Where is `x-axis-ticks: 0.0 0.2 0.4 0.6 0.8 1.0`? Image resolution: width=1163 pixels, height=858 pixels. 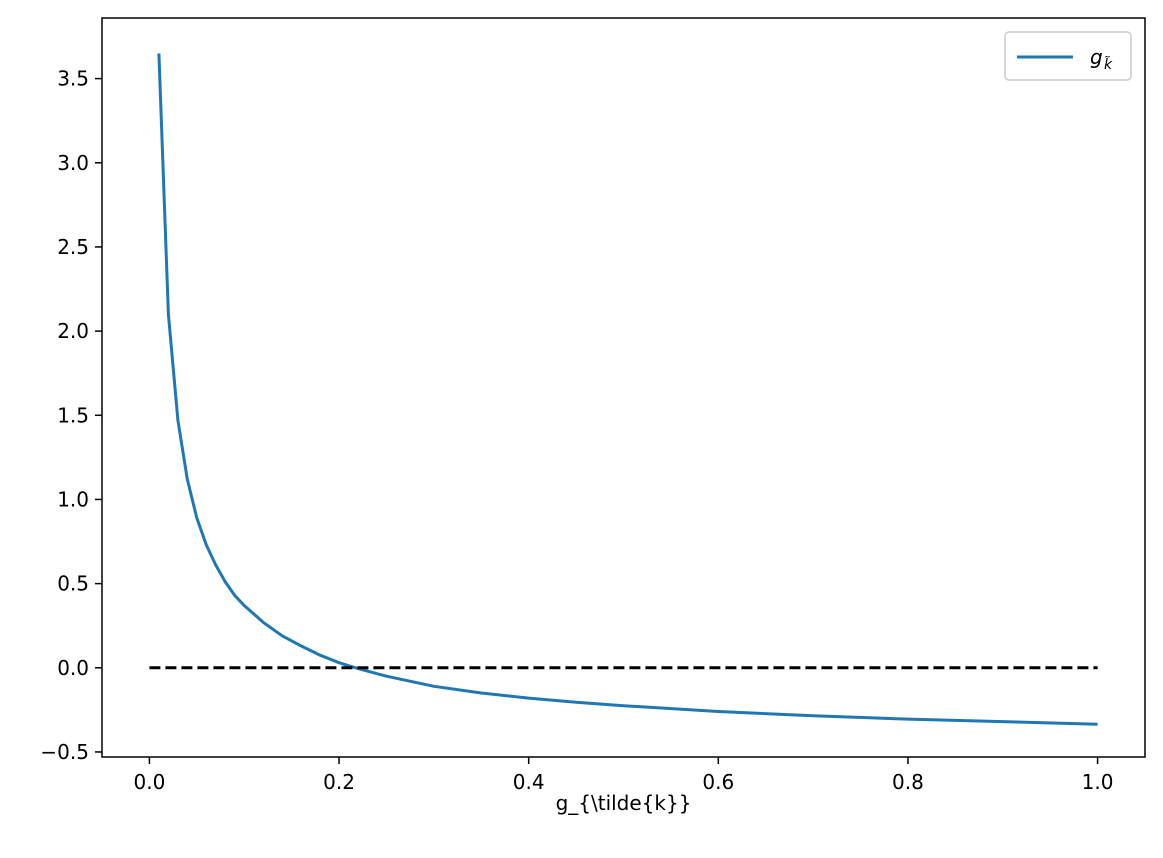 x-axis-ticks: 0.0 0.2 0.4 0.6 0.8 1.0 is located at coordinates (624, 775).